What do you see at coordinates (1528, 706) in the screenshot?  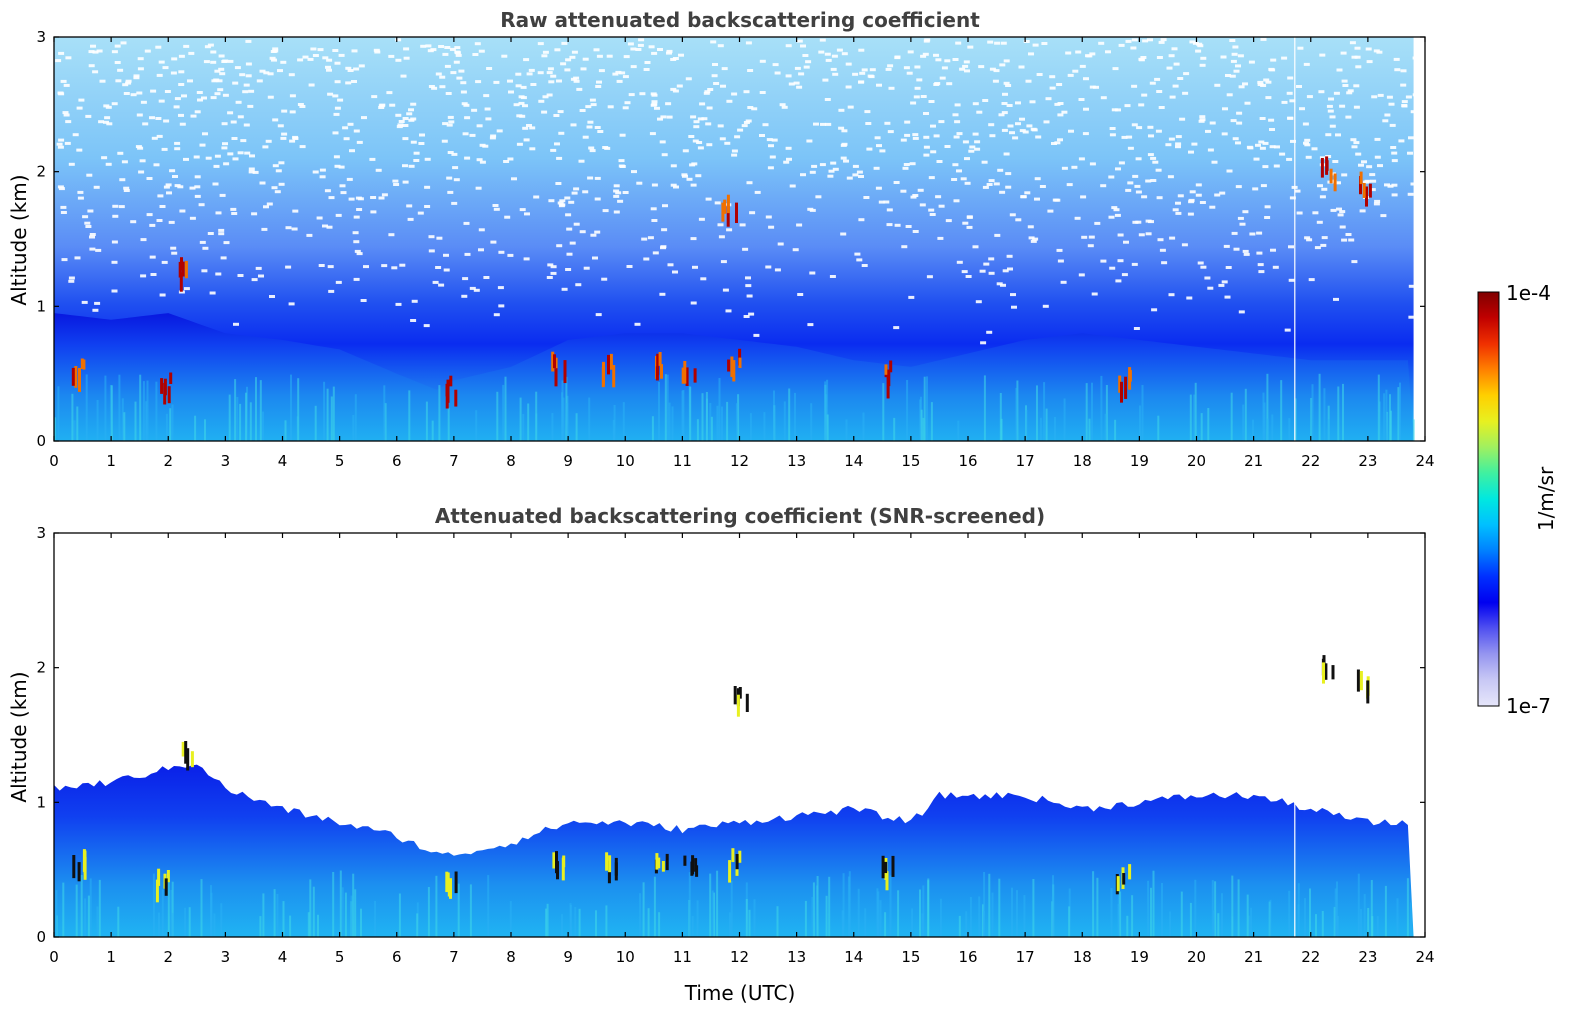 I see `colorbar-min-label: 1e-7` at bounding box center [1528, 706].